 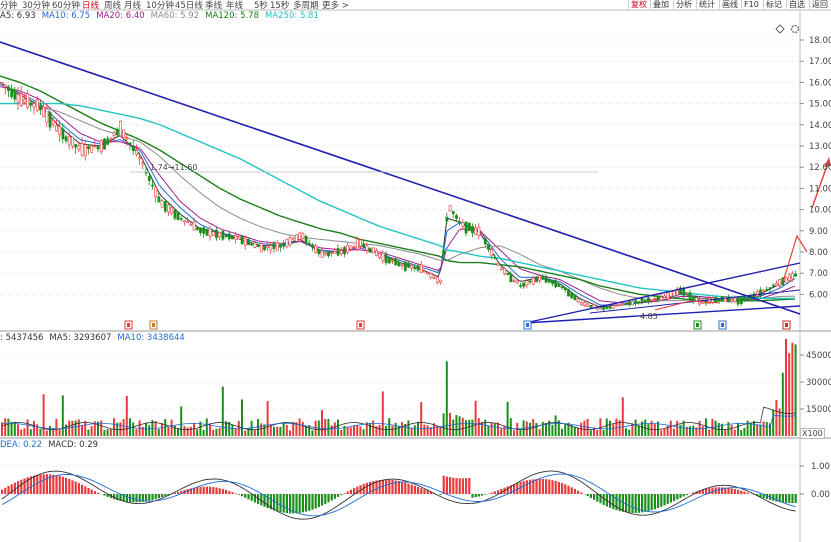 I want to click on period-tab-3: 日线, so click(x=91, y=6).